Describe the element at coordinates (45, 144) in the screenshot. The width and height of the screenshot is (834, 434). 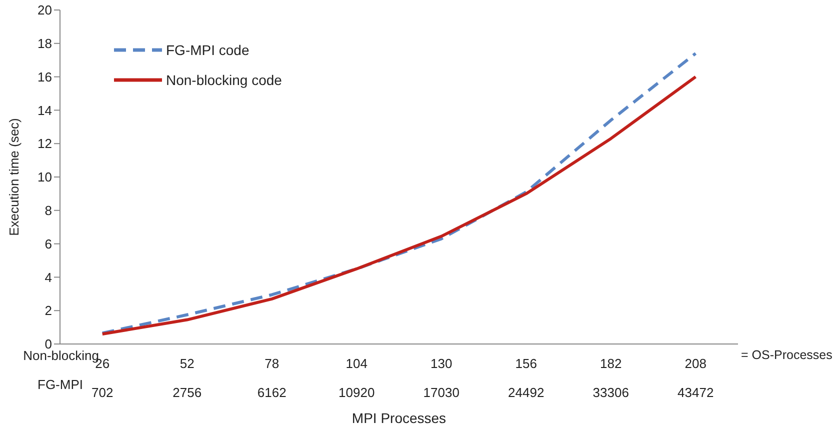
I see `y-tick-label: 12` at that location.